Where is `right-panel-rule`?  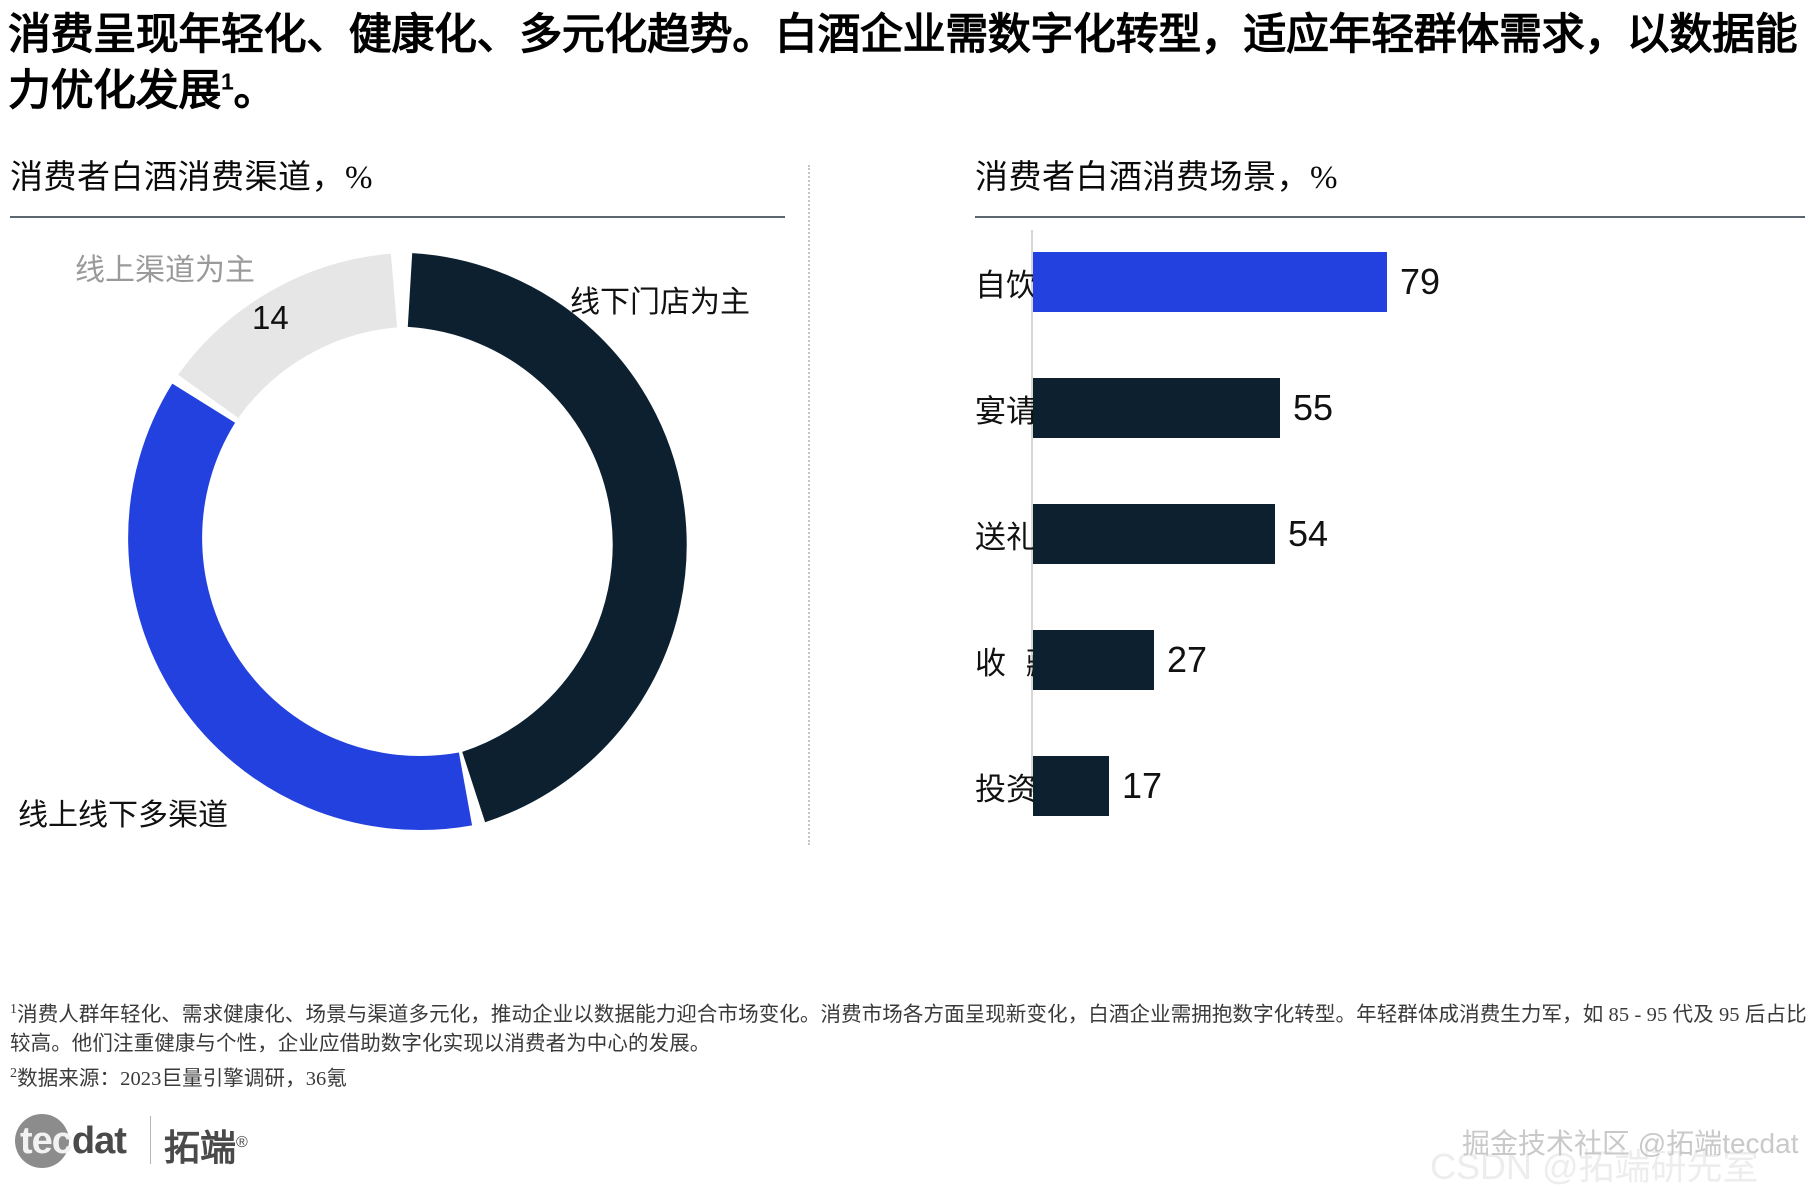 right-panel-rule is located at coordinates (1390, 217).